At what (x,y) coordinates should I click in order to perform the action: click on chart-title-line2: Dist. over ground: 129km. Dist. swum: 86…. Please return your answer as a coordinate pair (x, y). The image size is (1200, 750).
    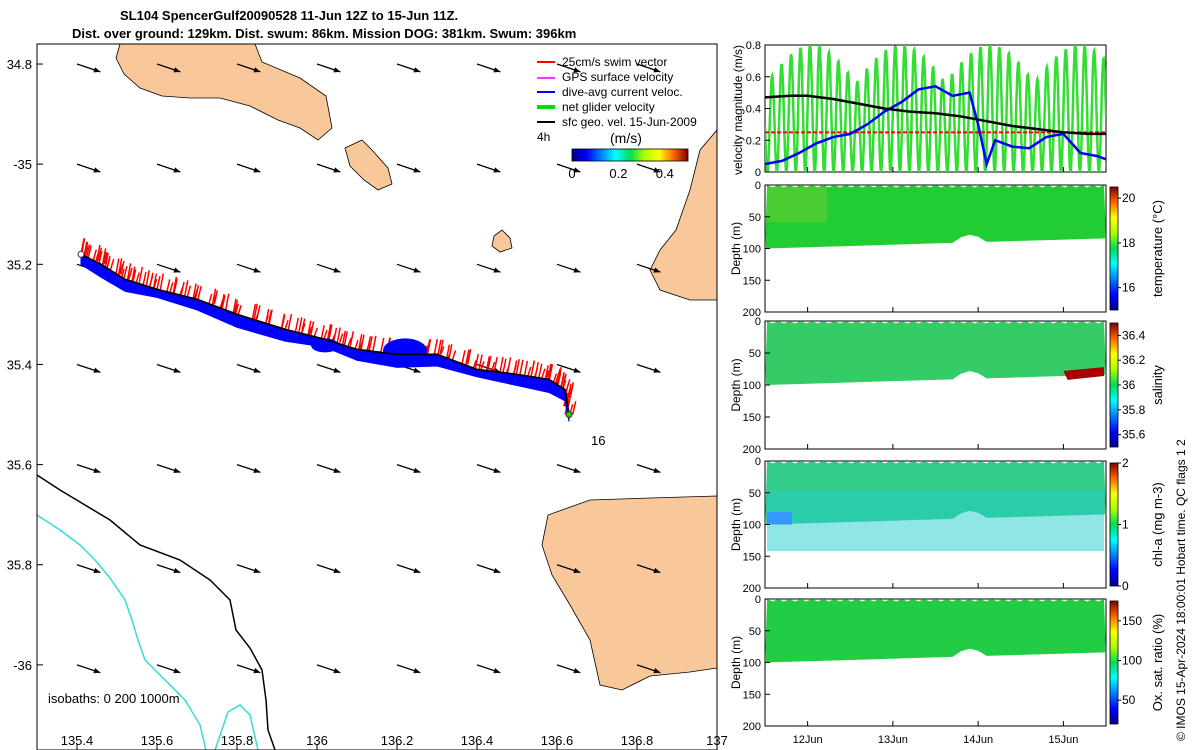
    Looking at the image, I should click on (324, 33).